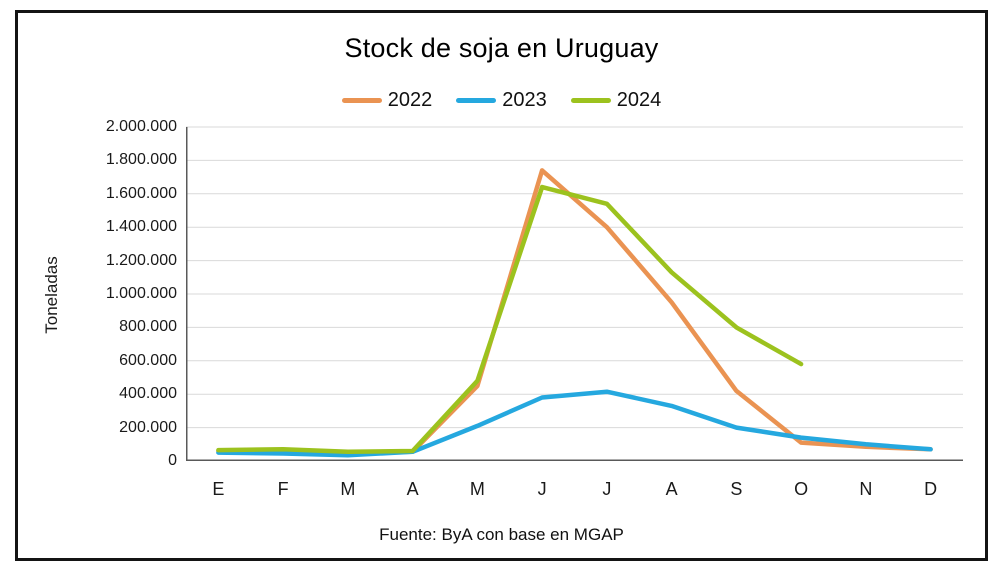  I want to click on legend-swatch-2023, so click(476, 100).